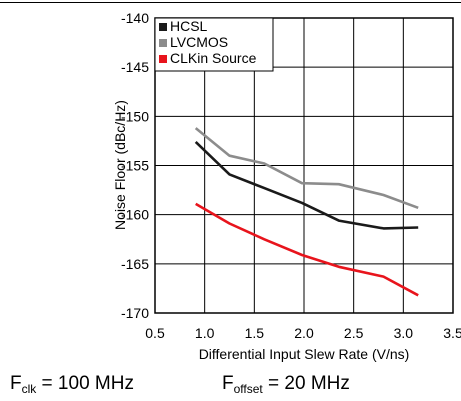 This screenshot has height=401, width=461. What do you see at coordinates (155, 333) in the screenshot?
I see `x-tick-label: 0.5` at bounding box center [155, 333].